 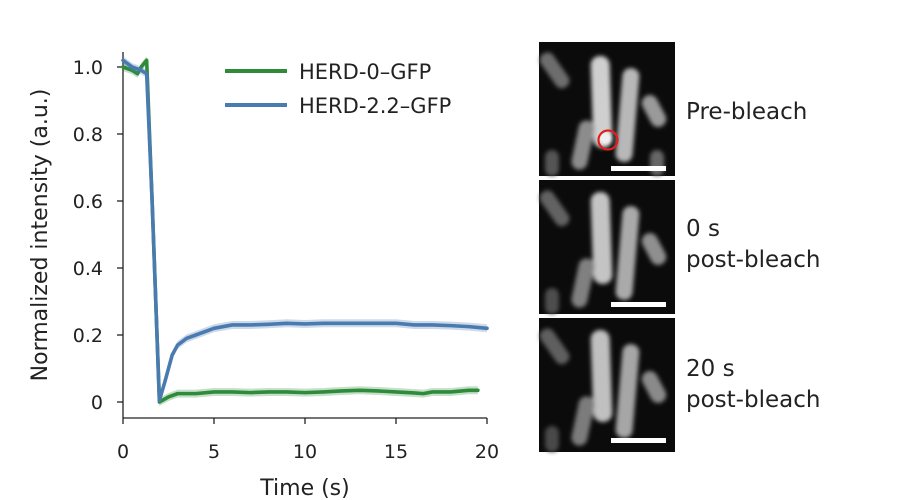 I want to click on panel-label-line: 0 s, so click(x=703, y=229).